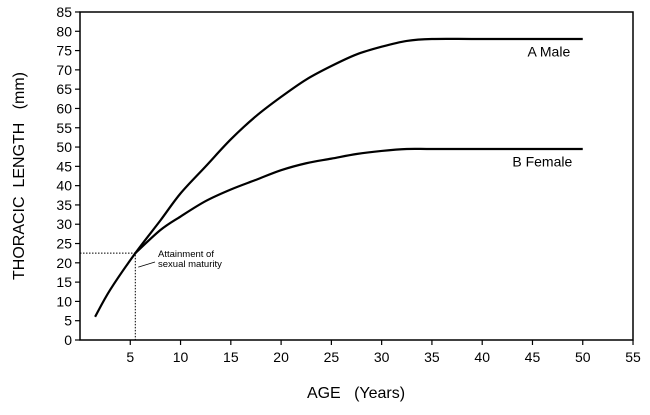 This screenshot has width=650, height=415. What do you see at coordinates (382, 357) in the screenshot?
I see `x-tick-label: 30` at bounding box center [382, 357].